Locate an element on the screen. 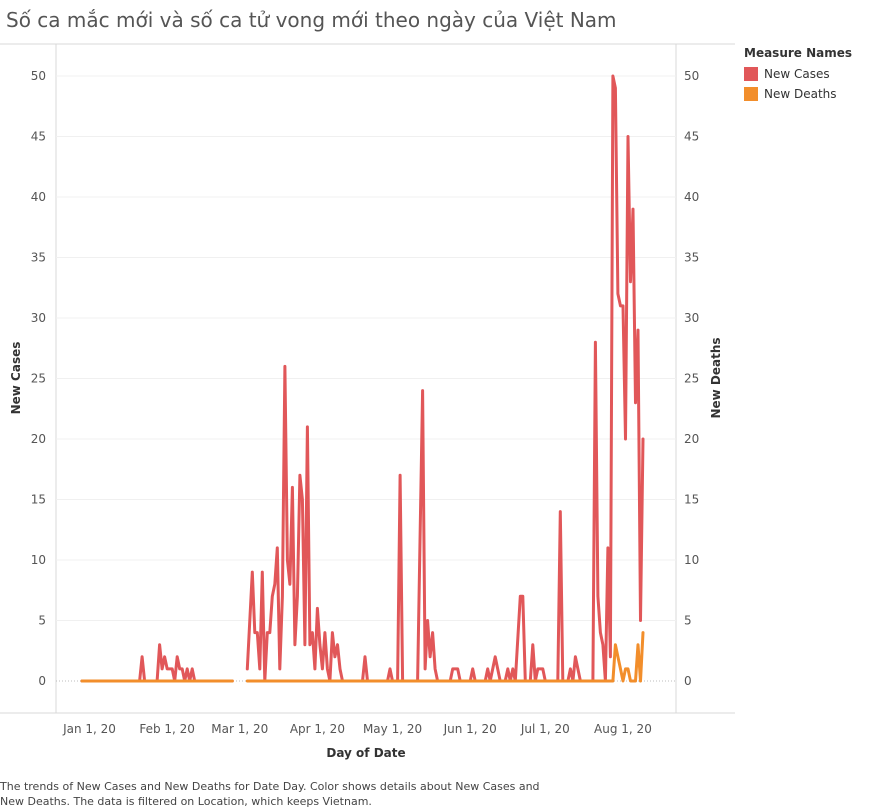 This screenshot has width=883, height=811. y-tick-label: 15 is located at coordinates (38, 500).